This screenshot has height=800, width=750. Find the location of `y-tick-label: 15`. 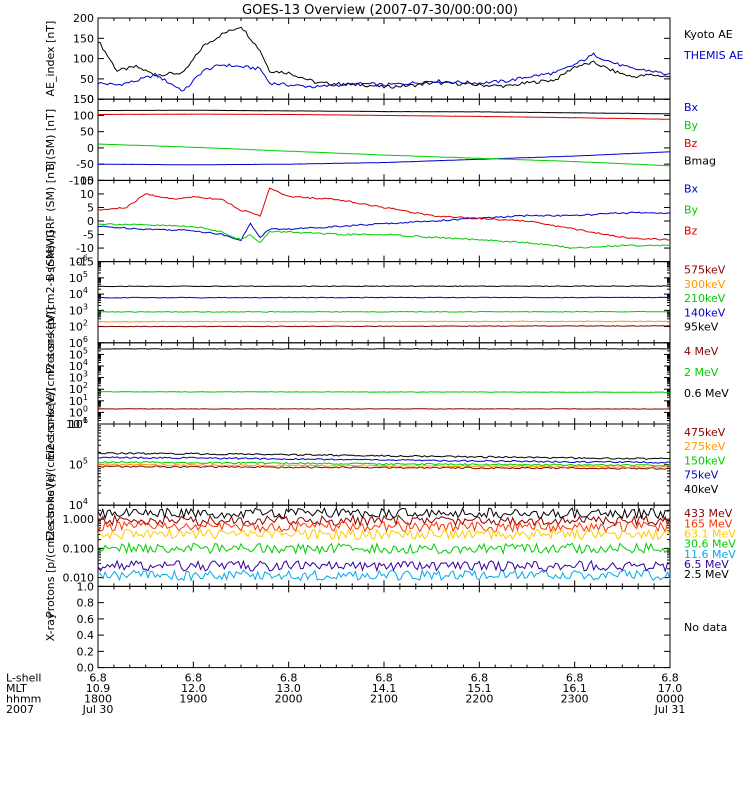

y-tick-label: 15 is located at coordinates (87, 180).